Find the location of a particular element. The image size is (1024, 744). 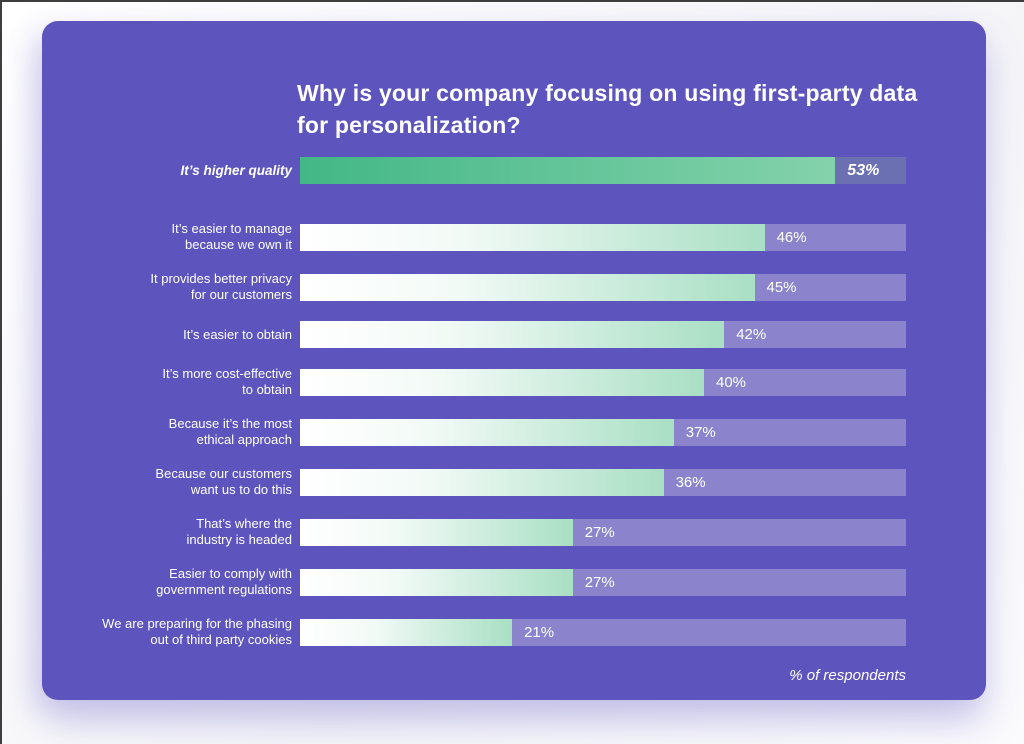

bar-category-label: It’s easier to manage because we own it is located at coordinates (231, 236).